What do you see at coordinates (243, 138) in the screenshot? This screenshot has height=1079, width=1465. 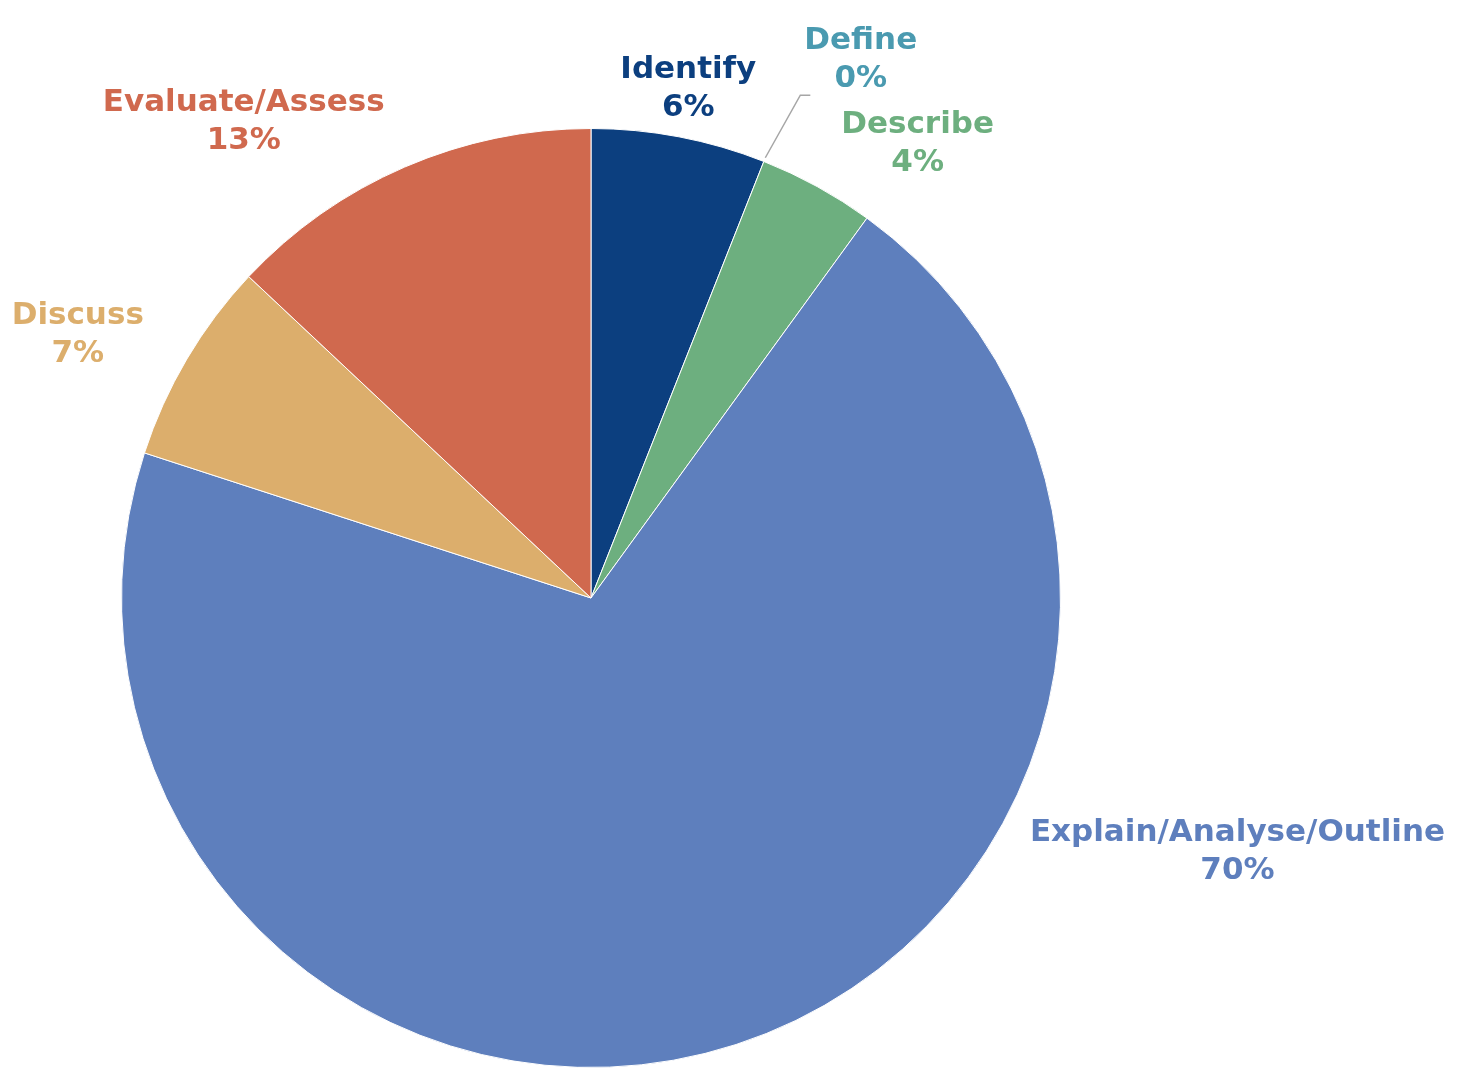 I see `data-label: 13%` at bounding box center [243, 138].